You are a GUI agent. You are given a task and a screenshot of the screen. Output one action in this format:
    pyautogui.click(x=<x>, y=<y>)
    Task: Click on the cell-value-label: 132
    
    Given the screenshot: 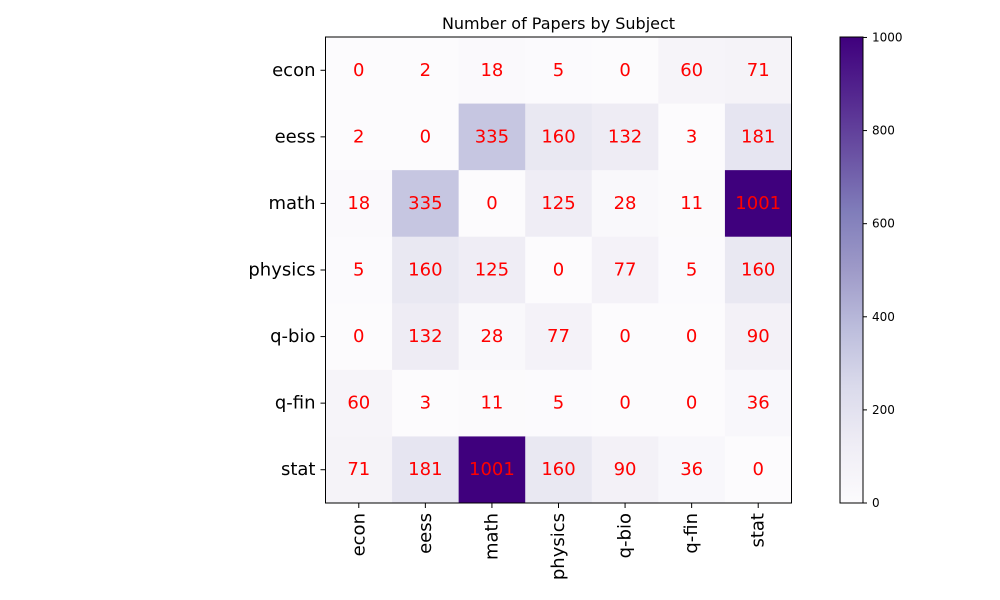 What is the action you would take?
    pyautogui.click(x=625, y=136)
    